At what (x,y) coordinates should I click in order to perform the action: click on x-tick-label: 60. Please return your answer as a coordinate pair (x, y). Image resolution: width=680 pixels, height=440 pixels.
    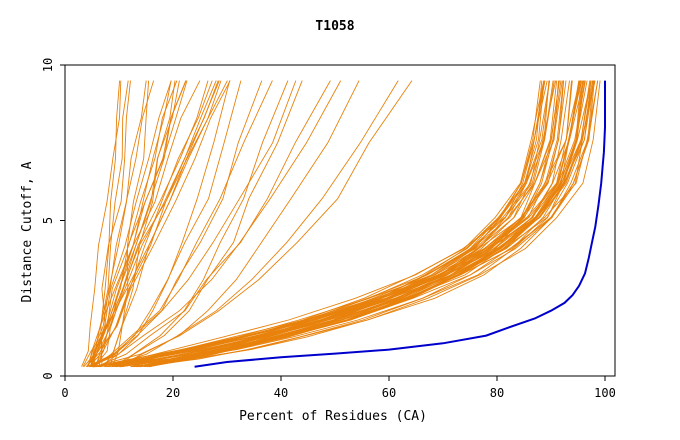
    Looking at the image, I should click on (389, 393).